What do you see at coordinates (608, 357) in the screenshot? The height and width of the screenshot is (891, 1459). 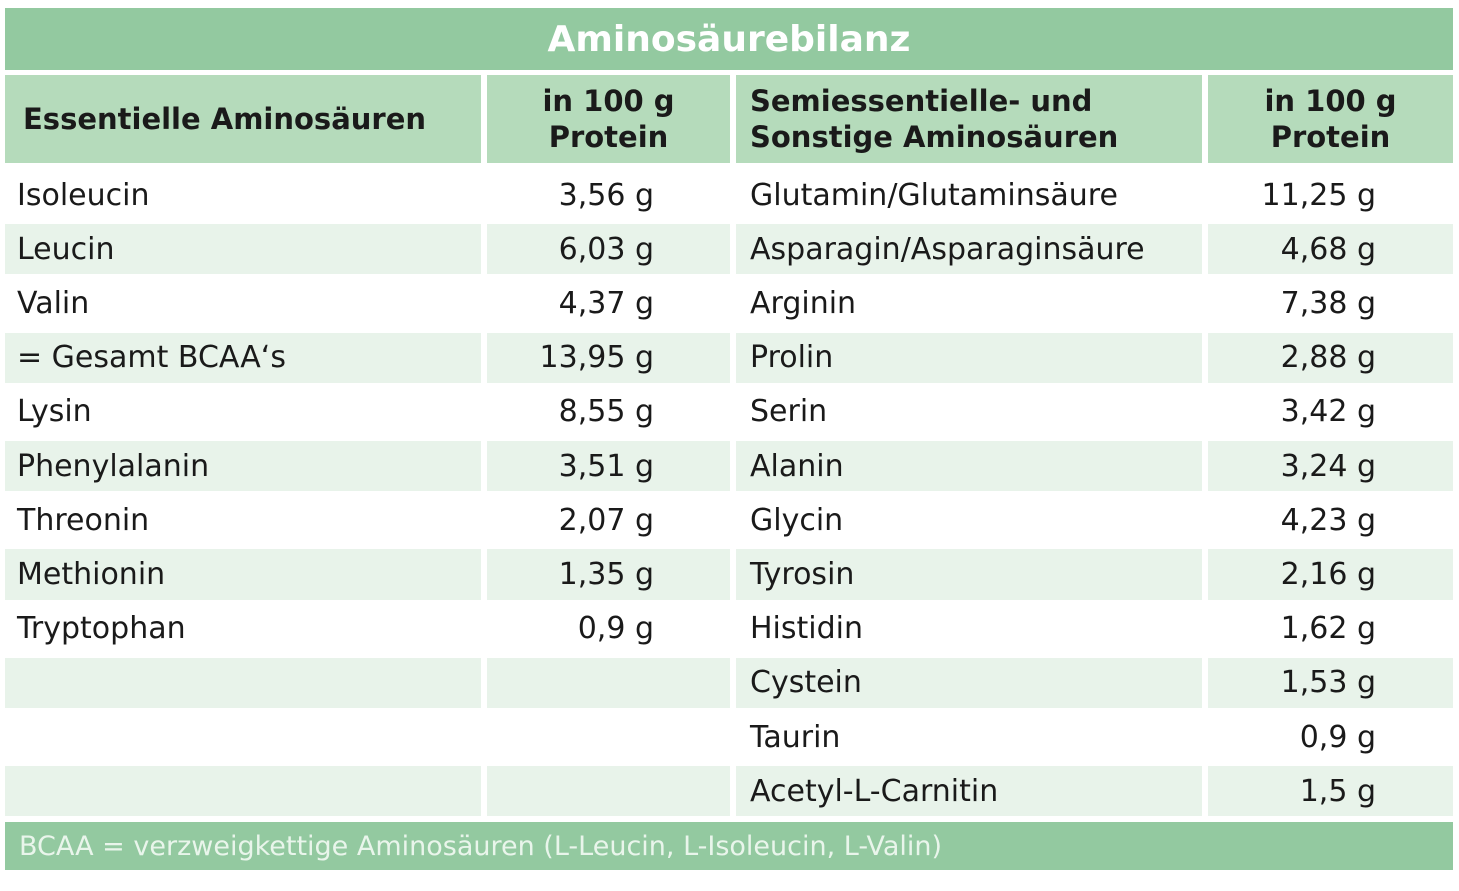 I see `amino-acid-amount: 13,95 g` at bounding box center [608, 357].